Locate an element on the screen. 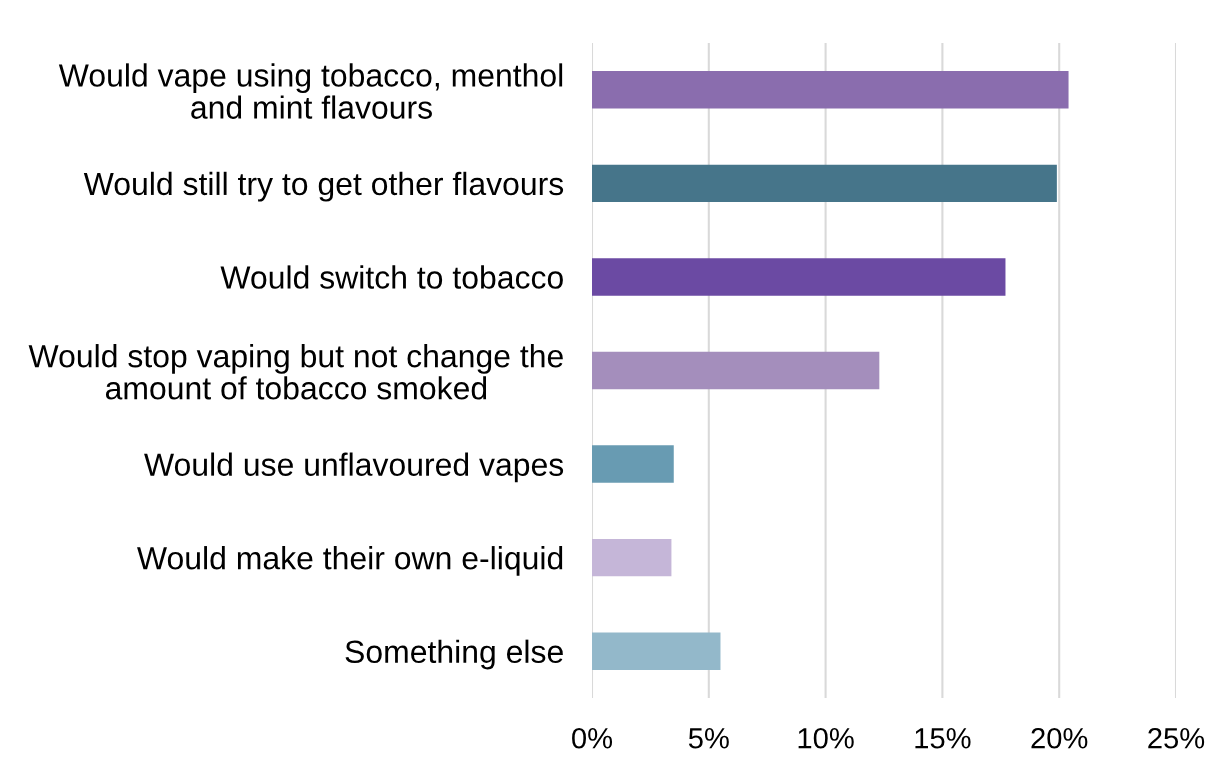 The width and height of the screenshot is (1223, 762). x-tick-label: 15% is located at coordinates (943, 738).